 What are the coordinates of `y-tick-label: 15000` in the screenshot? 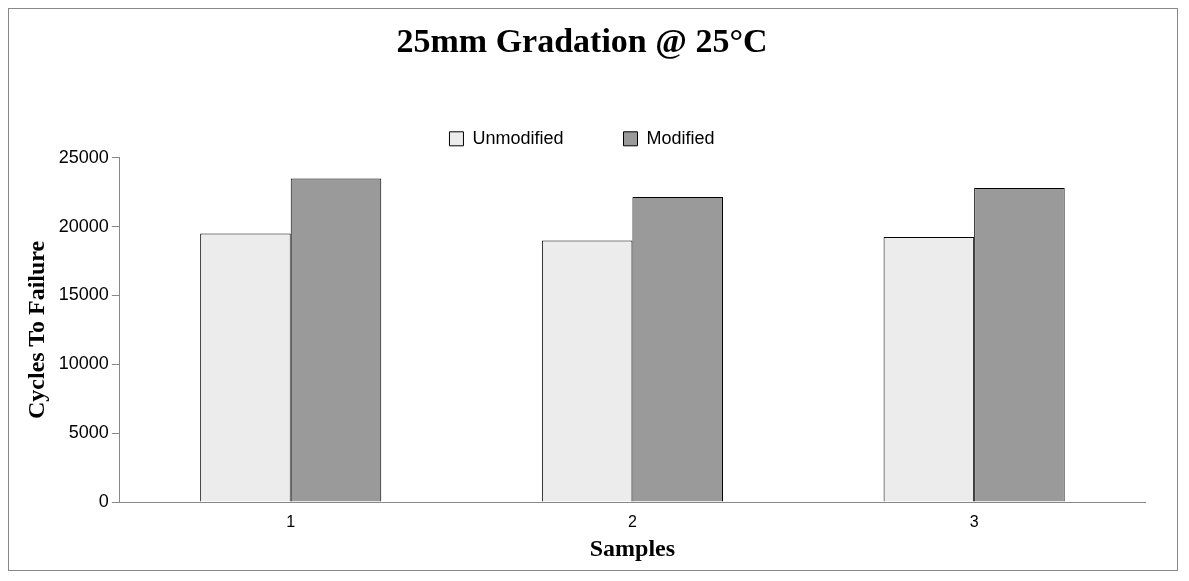 It's located at (83, 294).